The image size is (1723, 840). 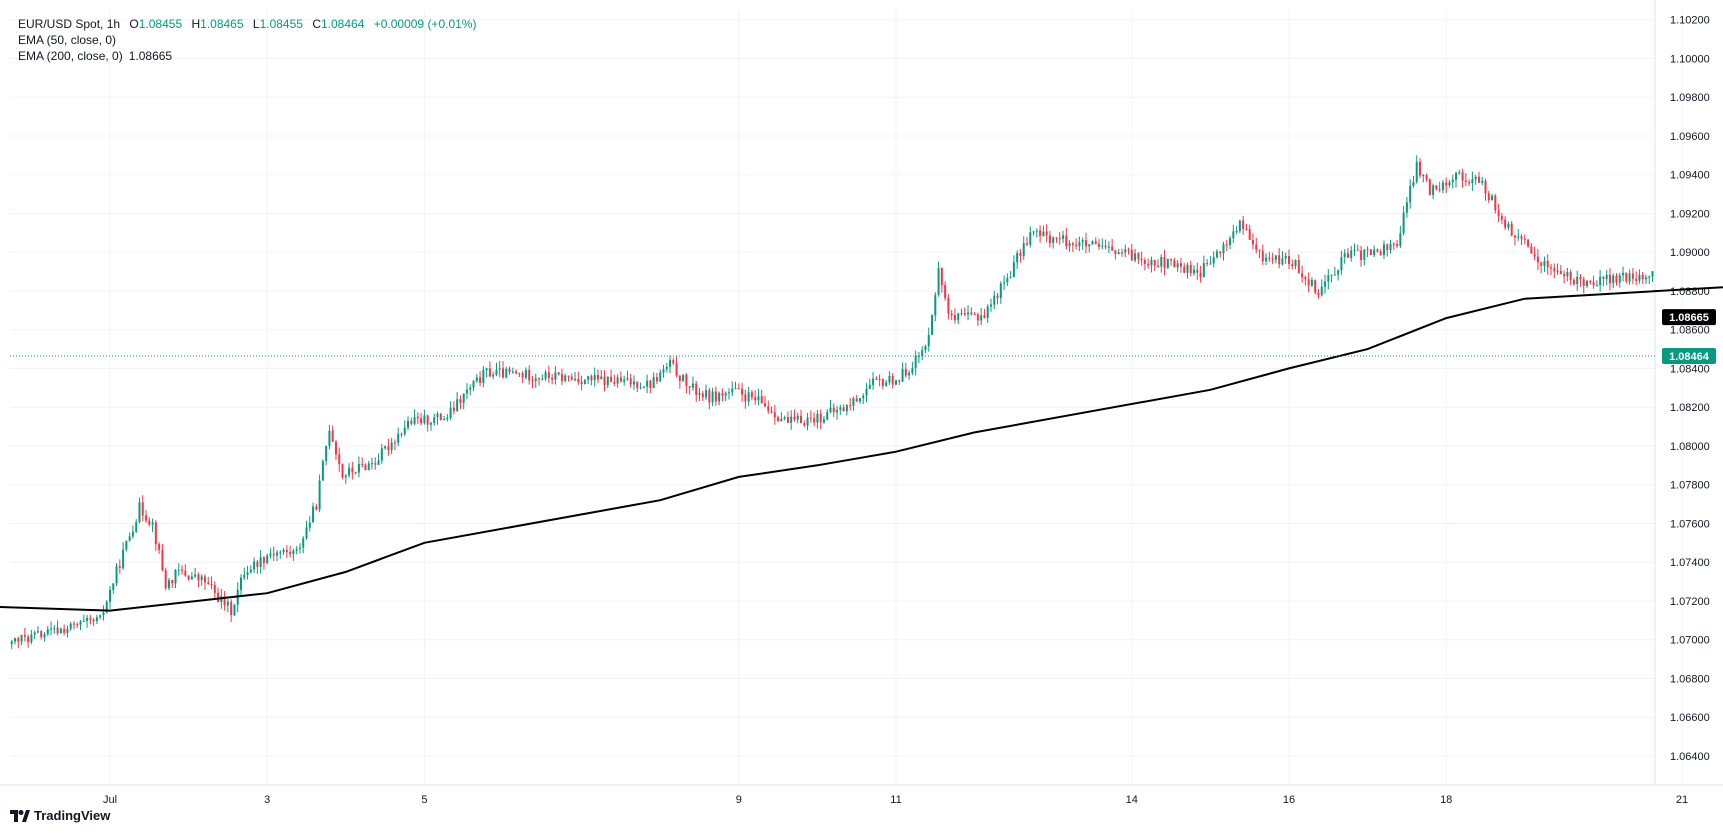 What do you see at coordinates (60, 815) in the screenshot?
I see `tradingview-logo: TradingView` at bounding box center [60, 815].